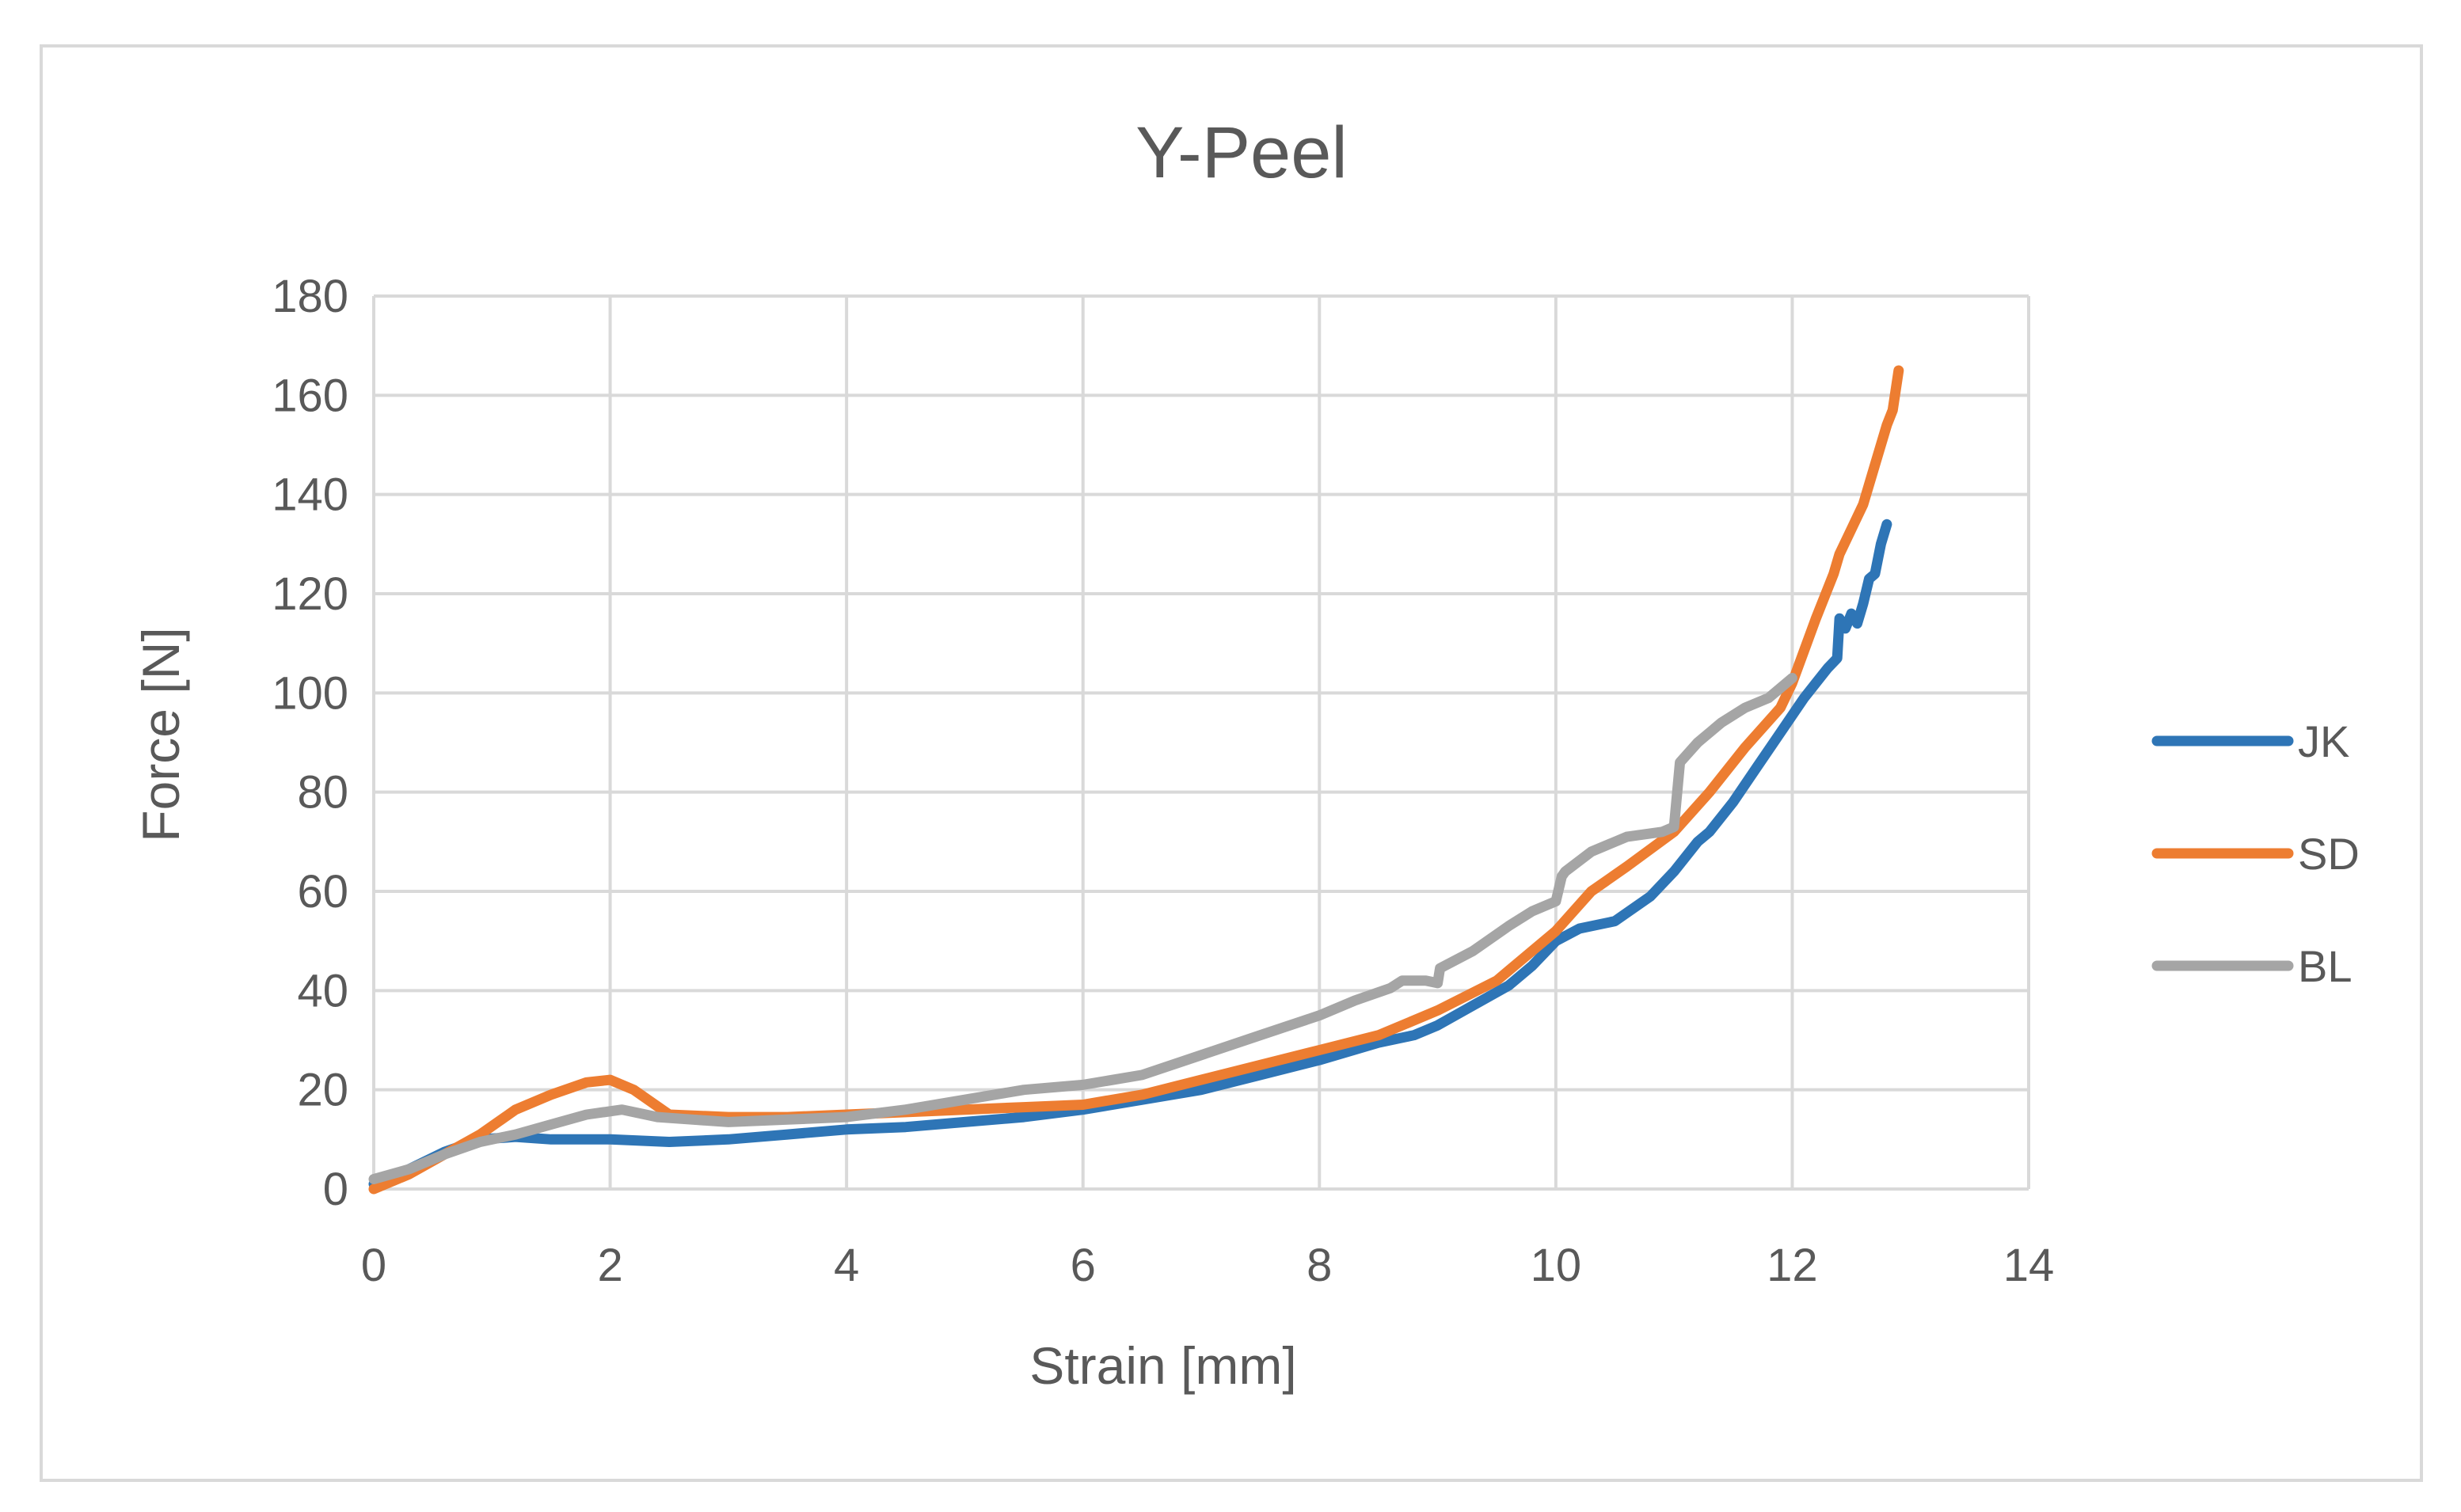 The image size is (2461, 1512). I want to click on x-tick-label: 6, so click(1083, 1265).